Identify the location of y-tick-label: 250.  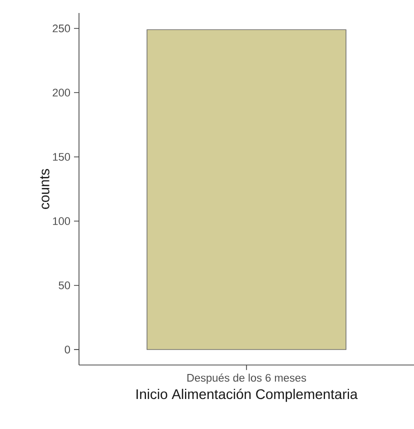
(61, 28).